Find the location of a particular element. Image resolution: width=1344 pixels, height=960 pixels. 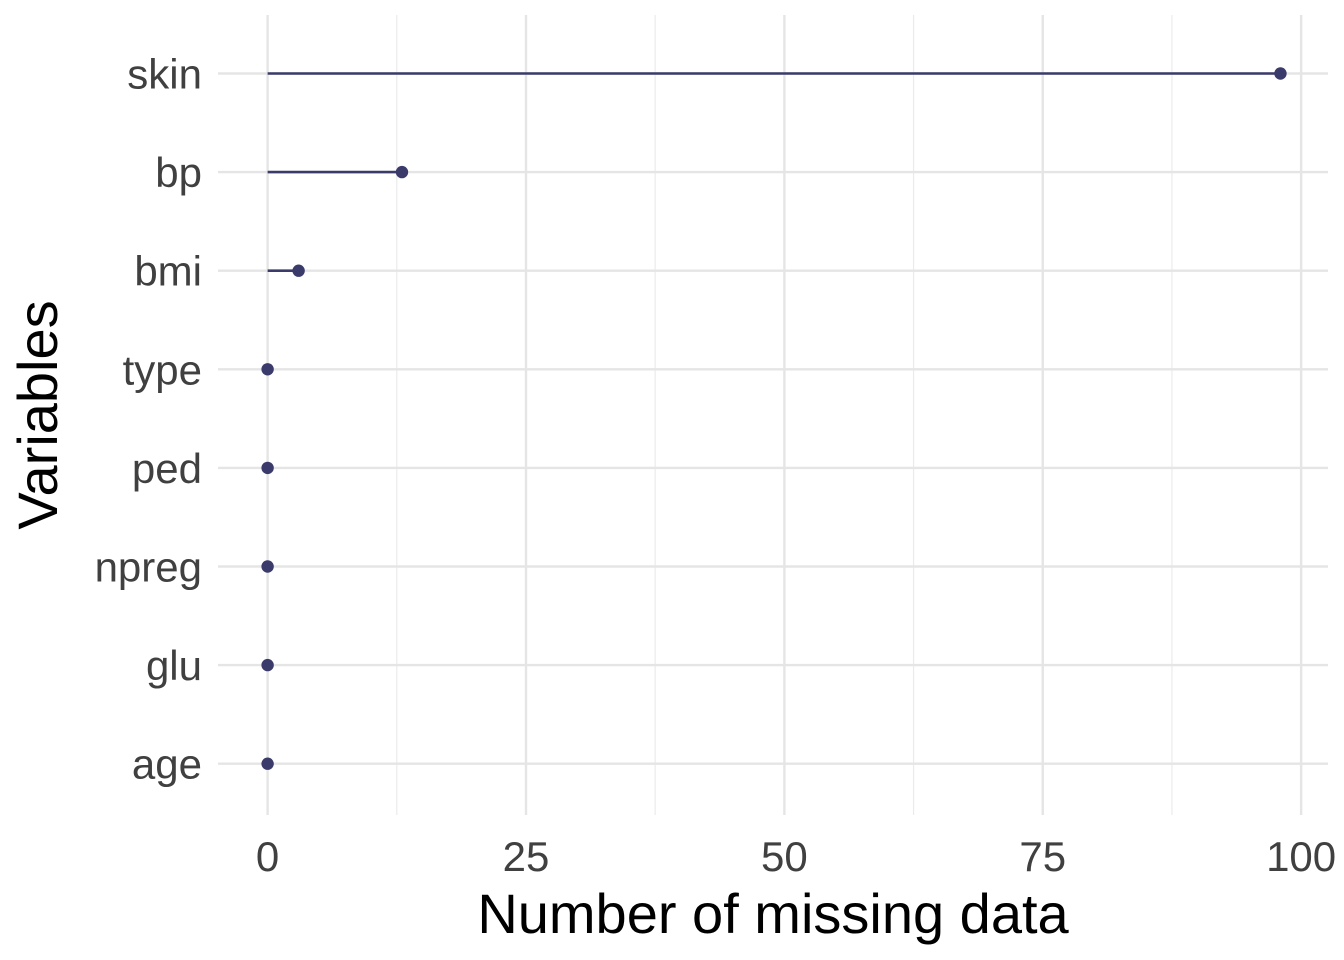

y-tick-label-type: type is located at coordinates (162, 369).